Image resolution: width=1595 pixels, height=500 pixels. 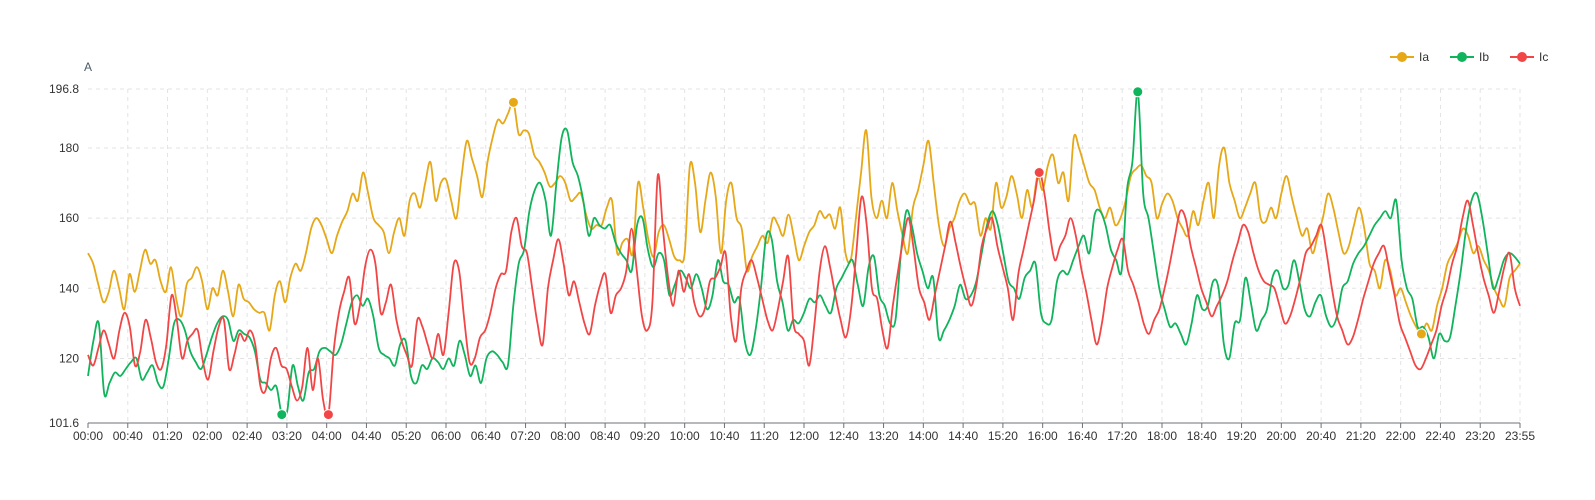 What do you see at coordinates (64, 256) in the screenshot?
I see `y-axis-tick-labels: 101.6 120 140 160 180 196.8` at bounding box center [64, 256].